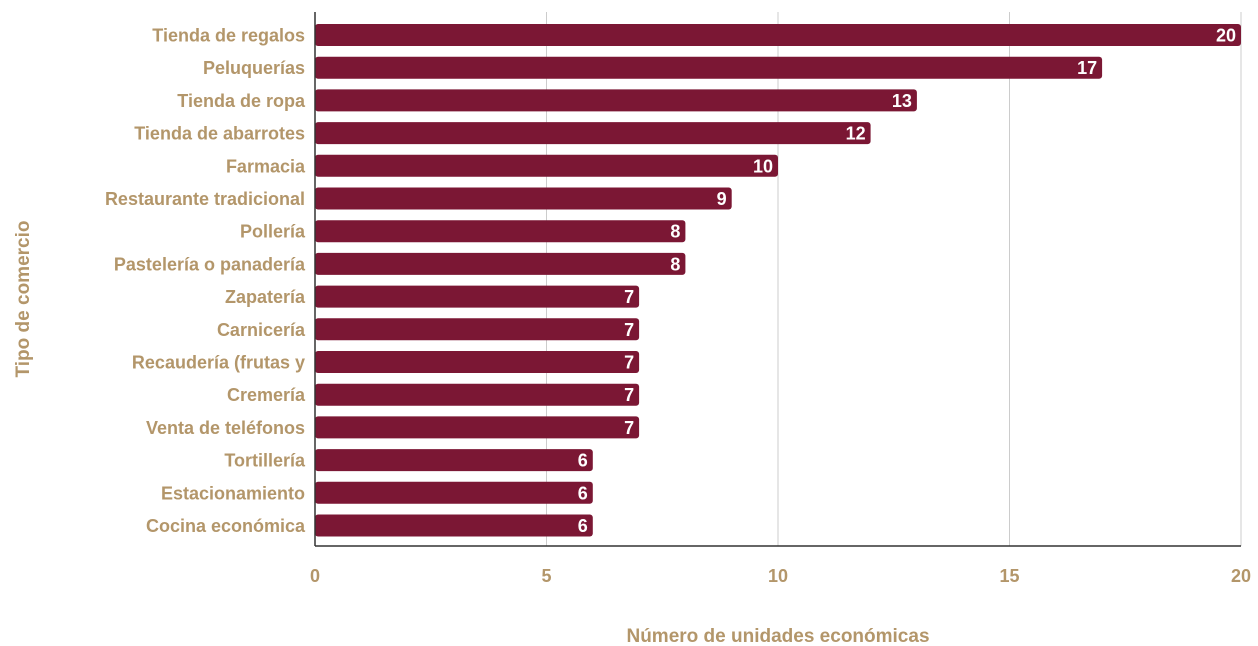 This screenshot has height=646, width=1258. I want to click on category-label: Venta de teléfonos, so click(225, 428).